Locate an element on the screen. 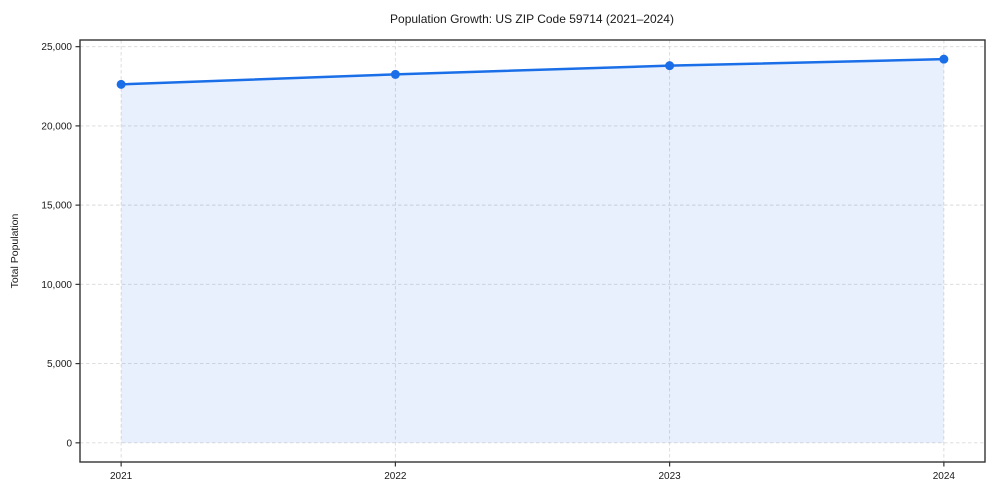 The height and width of the screenshot is (500, 1000). trend-line is located at coordinates (532, 71).